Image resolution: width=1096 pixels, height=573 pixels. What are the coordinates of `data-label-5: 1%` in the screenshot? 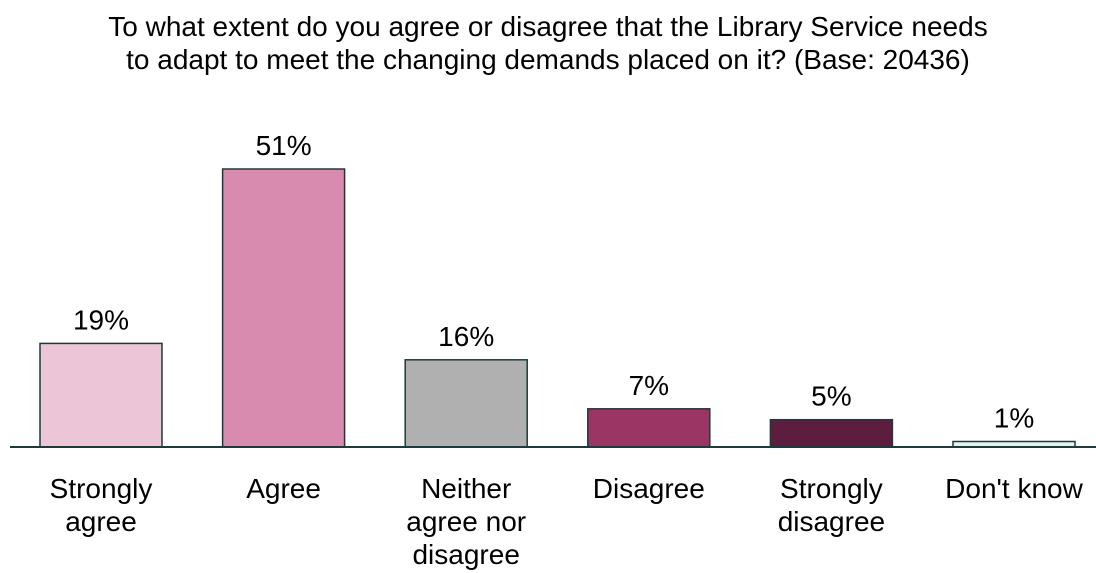 It's located at (1014, 418).